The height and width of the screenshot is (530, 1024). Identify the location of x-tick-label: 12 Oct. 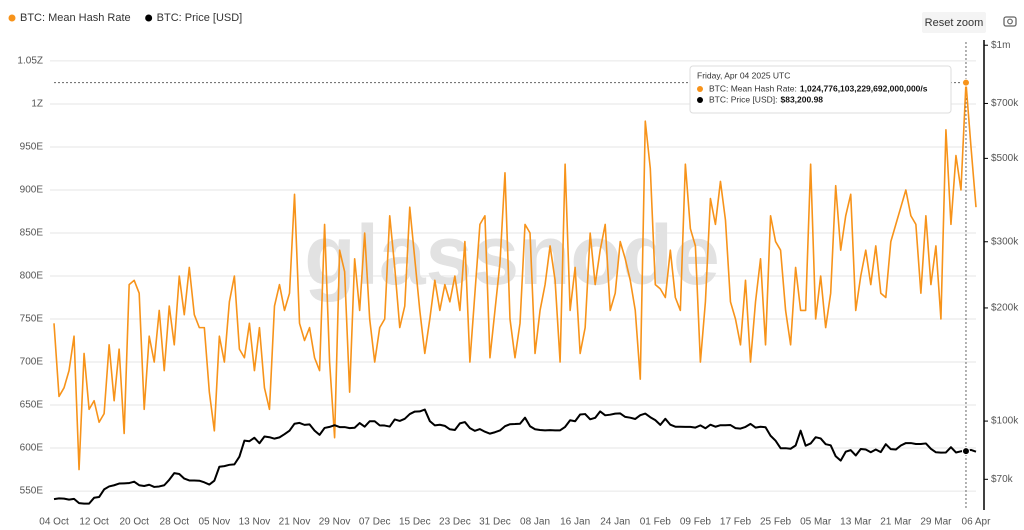
(94, 522).